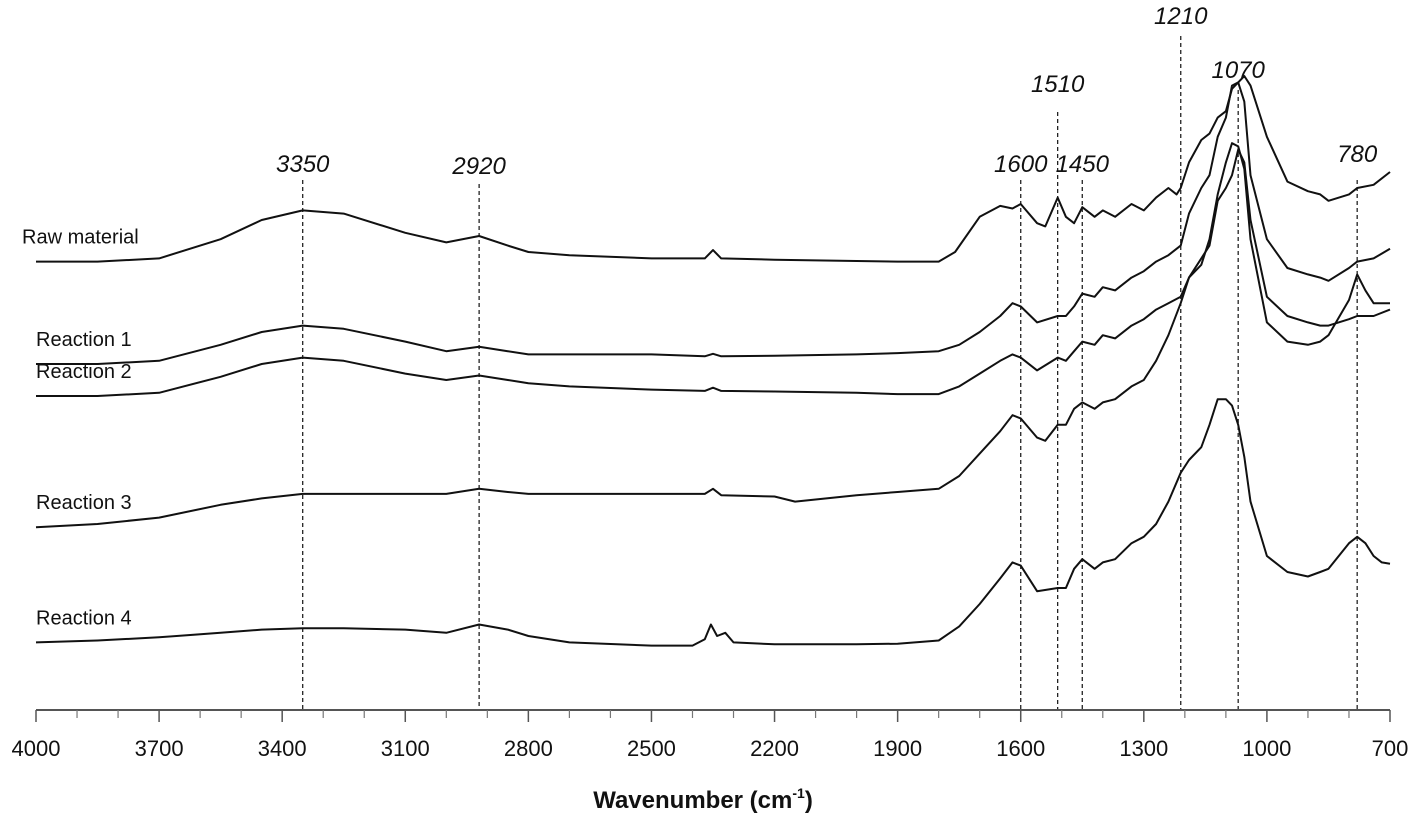 The height and width of the screenshot is (825, 1422). Describe the element at coordinates (478, 166) in the screenshot. I see `peak-label-2920: 2920` at that location.